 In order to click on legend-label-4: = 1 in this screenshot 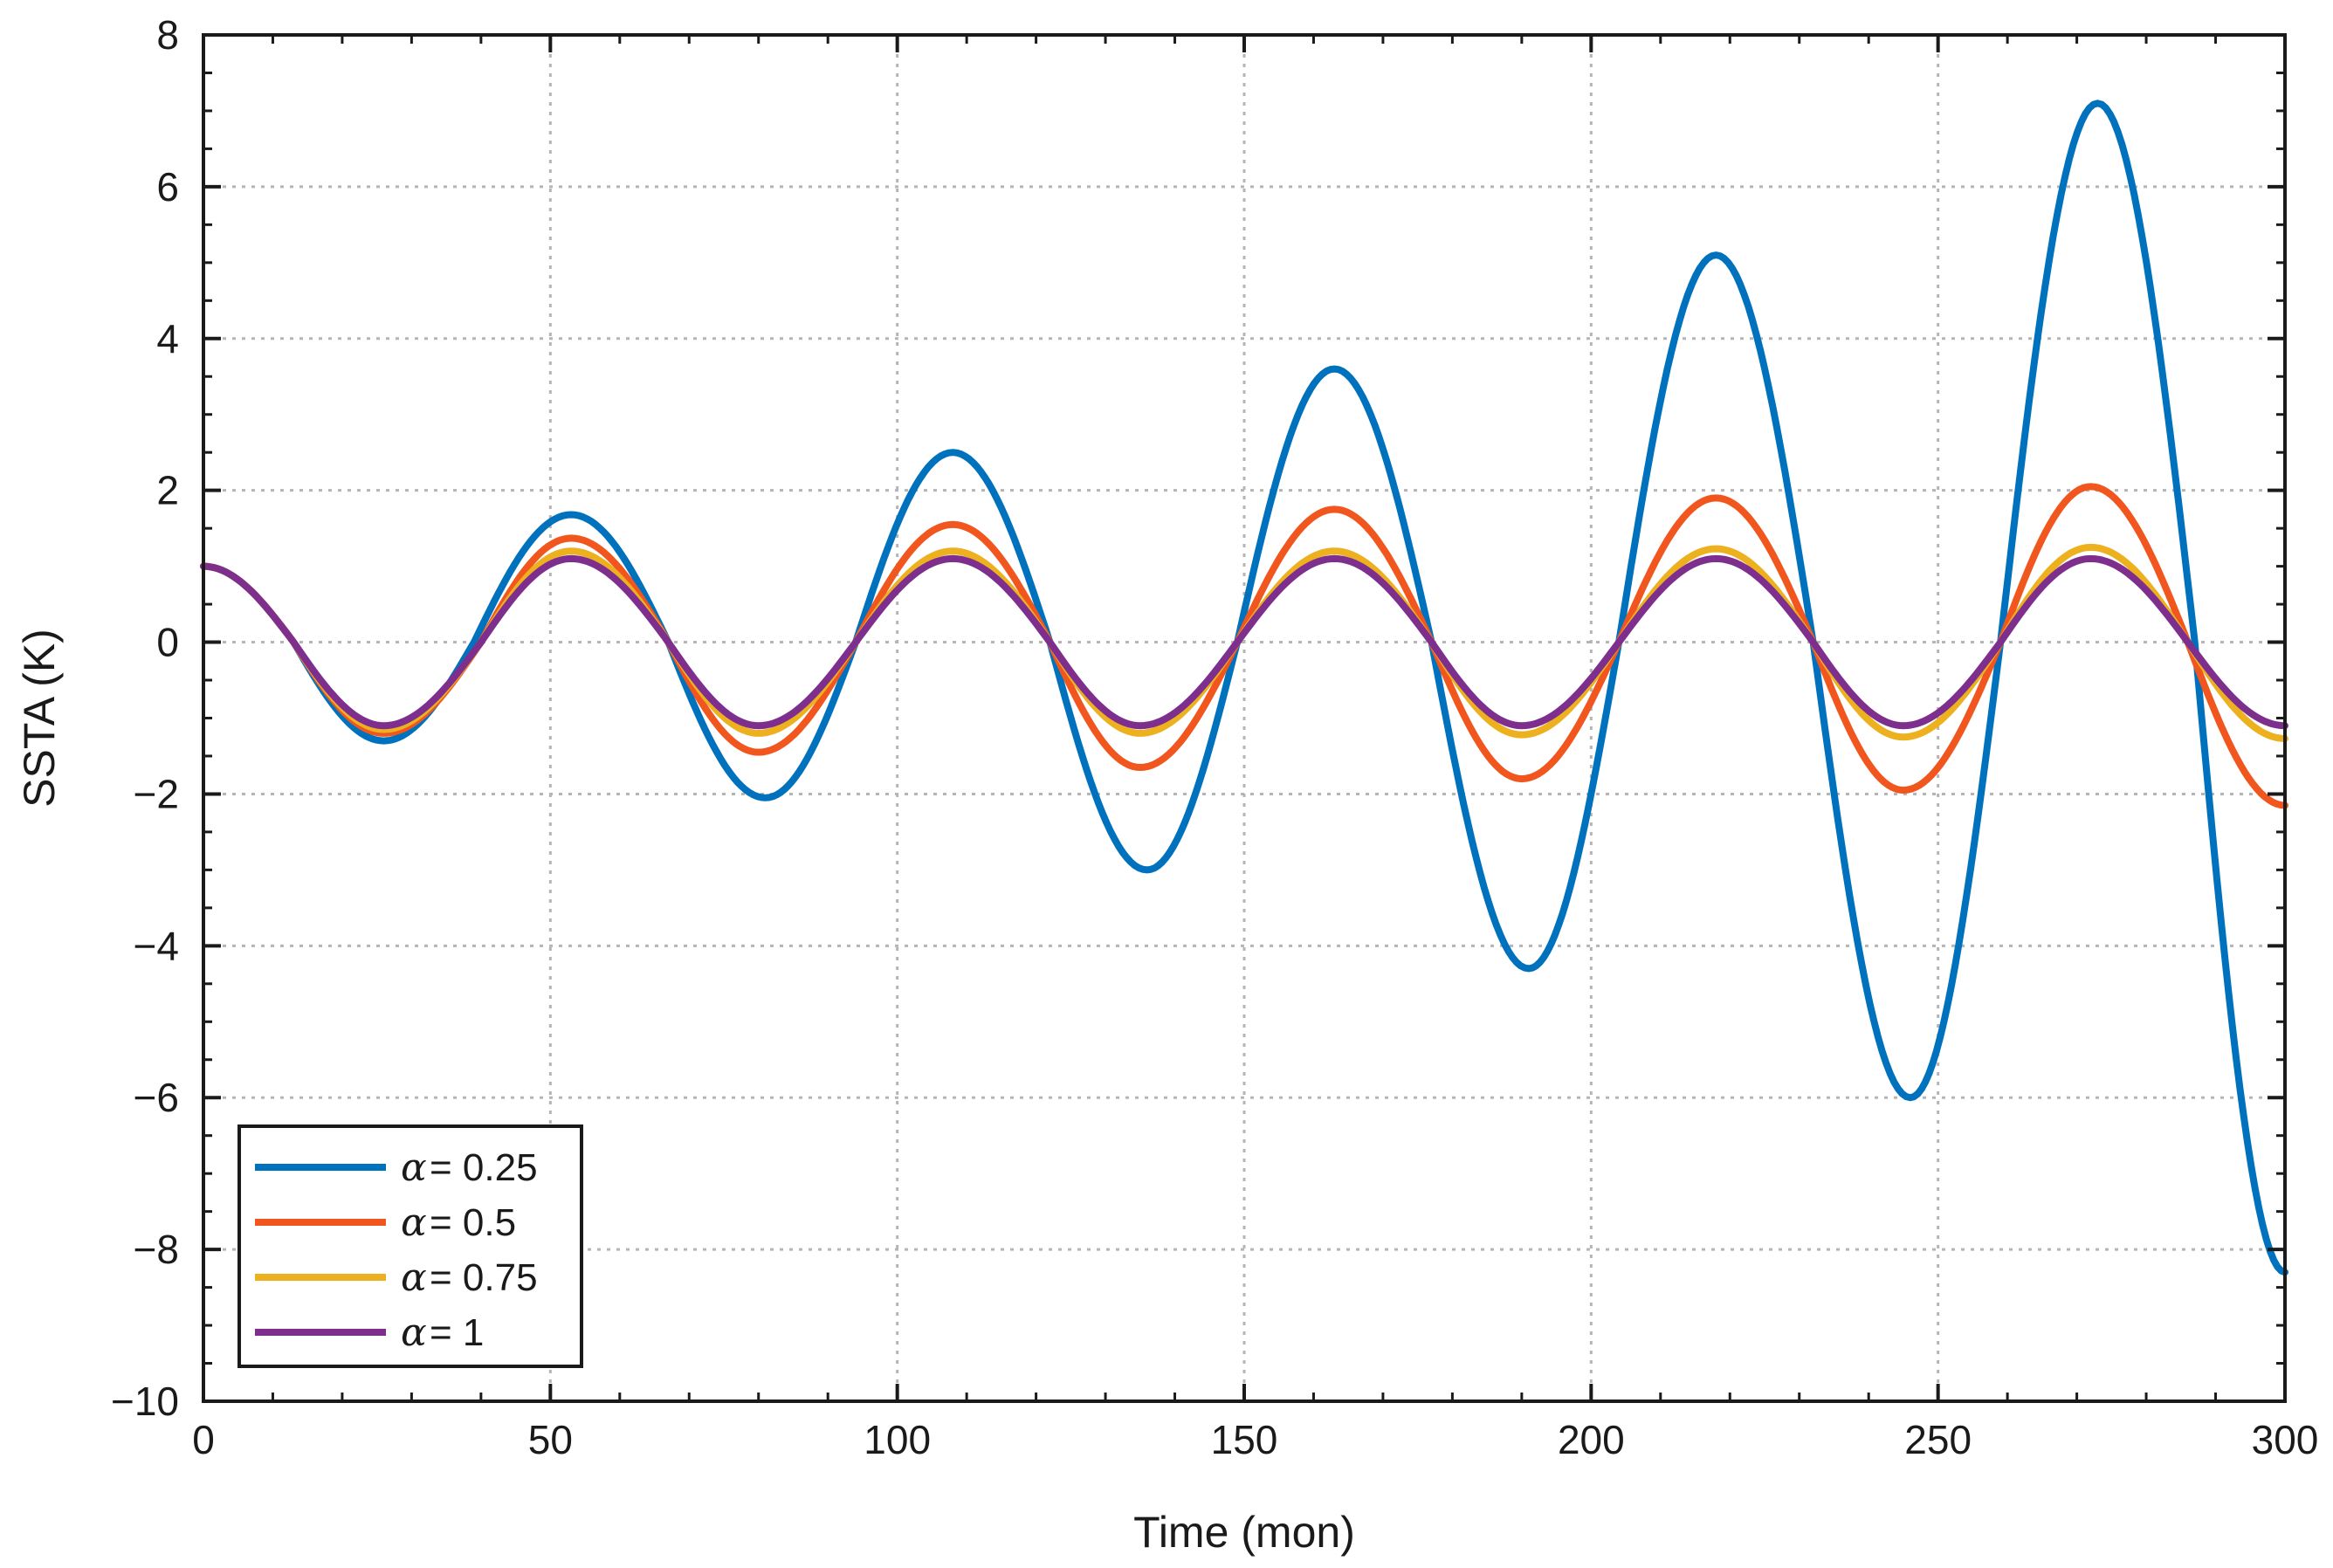, I will do `click(457, 1332)`.